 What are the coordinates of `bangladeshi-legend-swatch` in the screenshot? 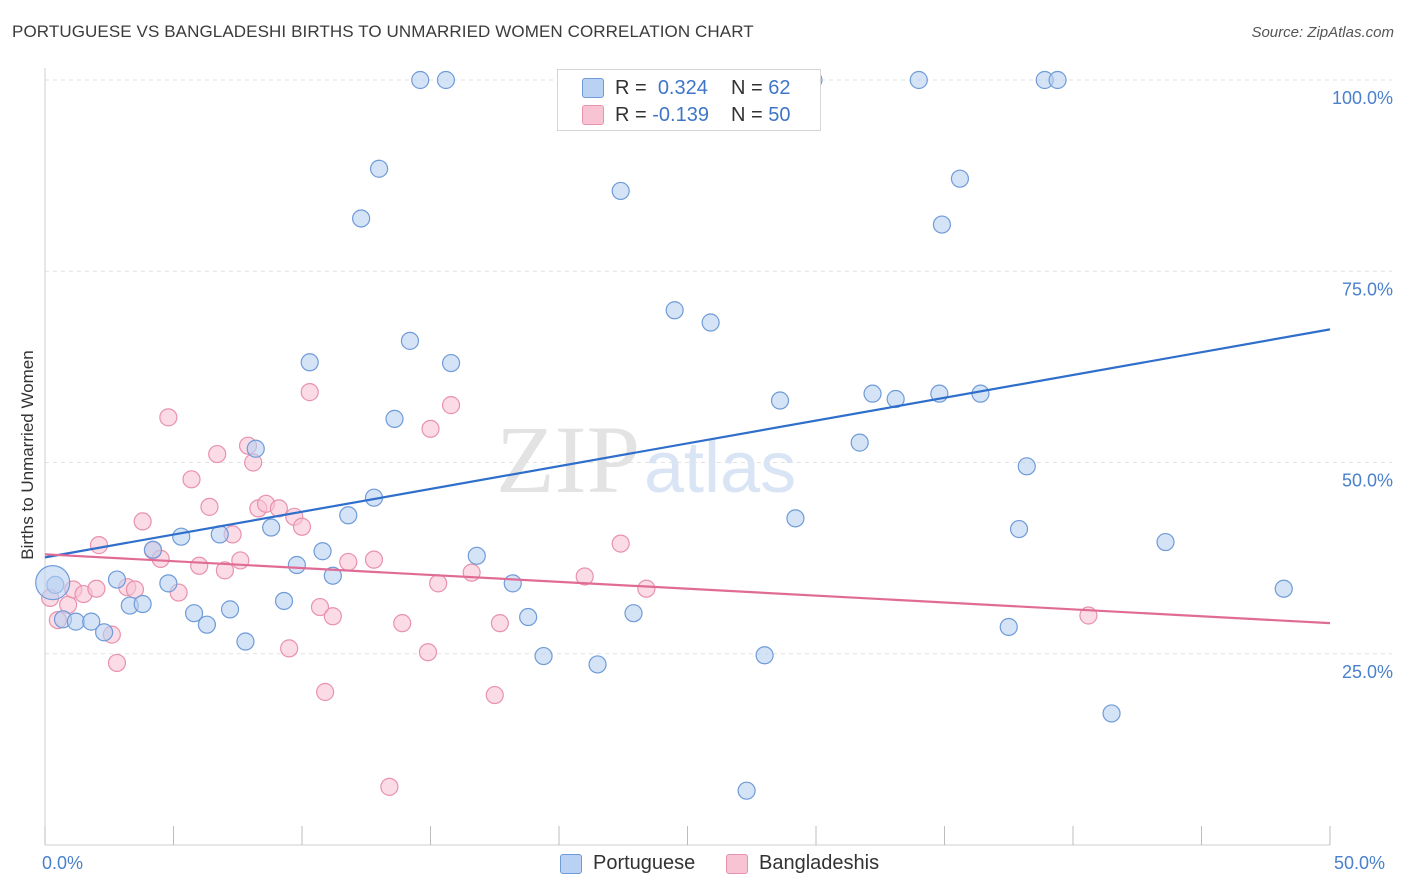 It's located at (737, 864).